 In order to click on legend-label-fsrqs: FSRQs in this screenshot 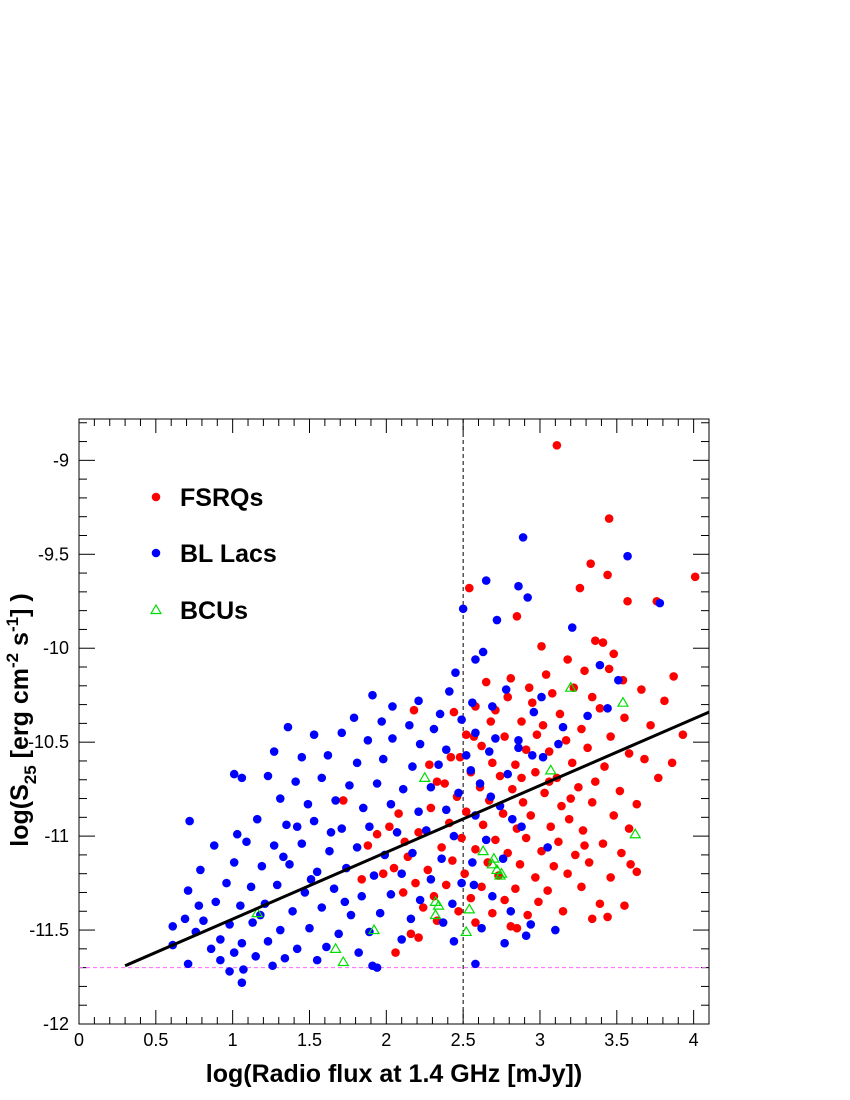, I will do `click(221, 498)`.